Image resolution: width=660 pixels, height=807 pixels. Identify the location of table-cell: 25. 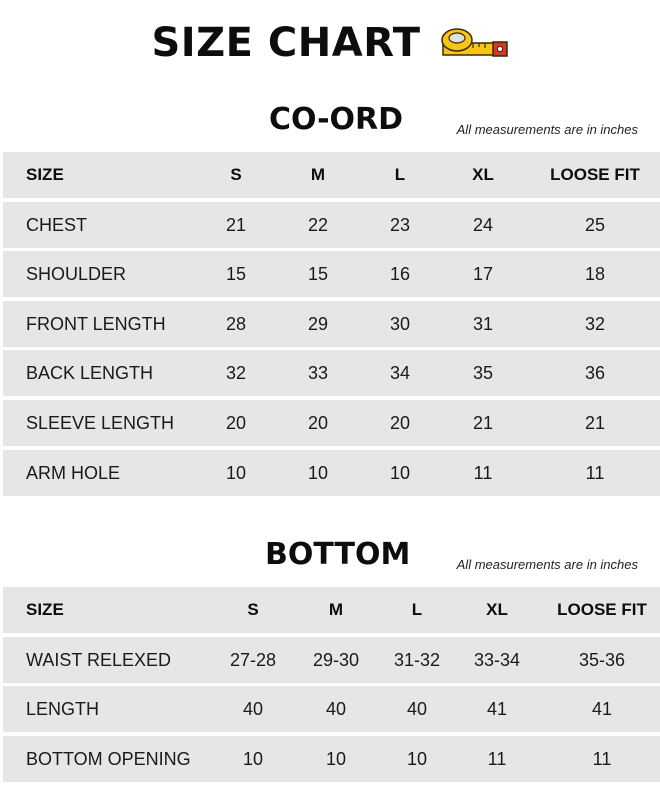
(595, 224).